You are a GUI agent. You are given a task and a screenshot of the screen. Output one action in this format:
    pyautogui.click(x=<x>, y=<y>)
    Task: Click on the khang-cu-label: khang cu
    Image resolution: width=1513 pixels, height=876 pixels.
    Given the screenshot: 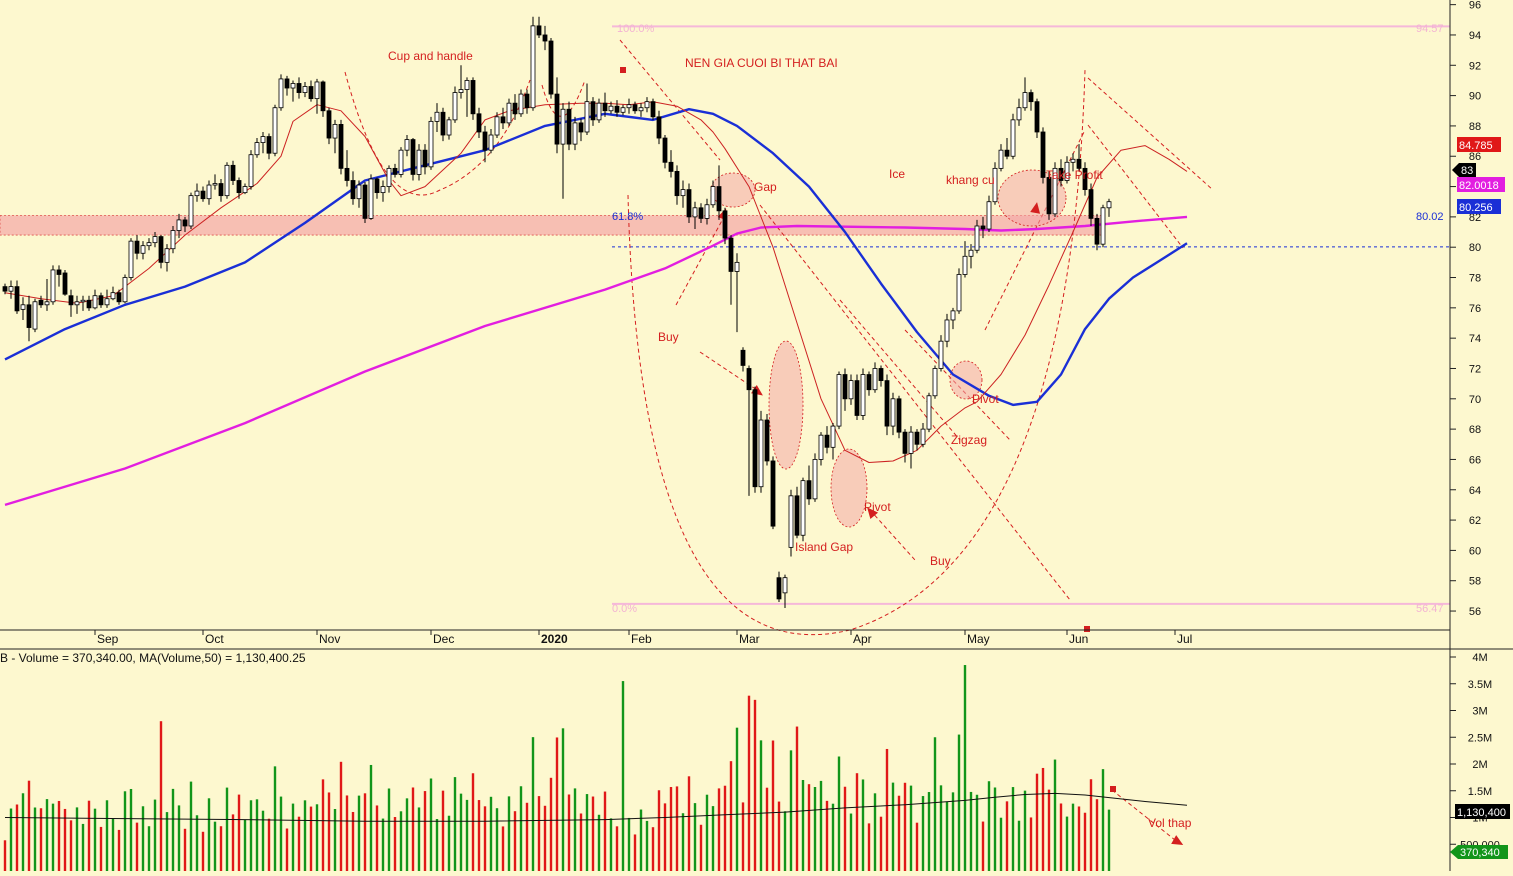 What is the action you would take?
    pyautogui.click(x=970, y=180)
    